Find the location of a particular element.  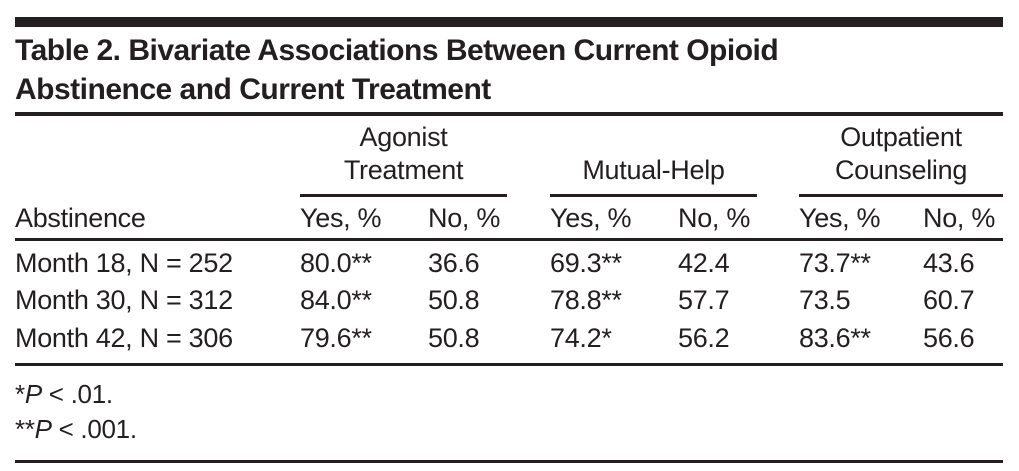

column-group-outpatient-counseling: Outpatient Counseling is located at coordinates (901, 156).